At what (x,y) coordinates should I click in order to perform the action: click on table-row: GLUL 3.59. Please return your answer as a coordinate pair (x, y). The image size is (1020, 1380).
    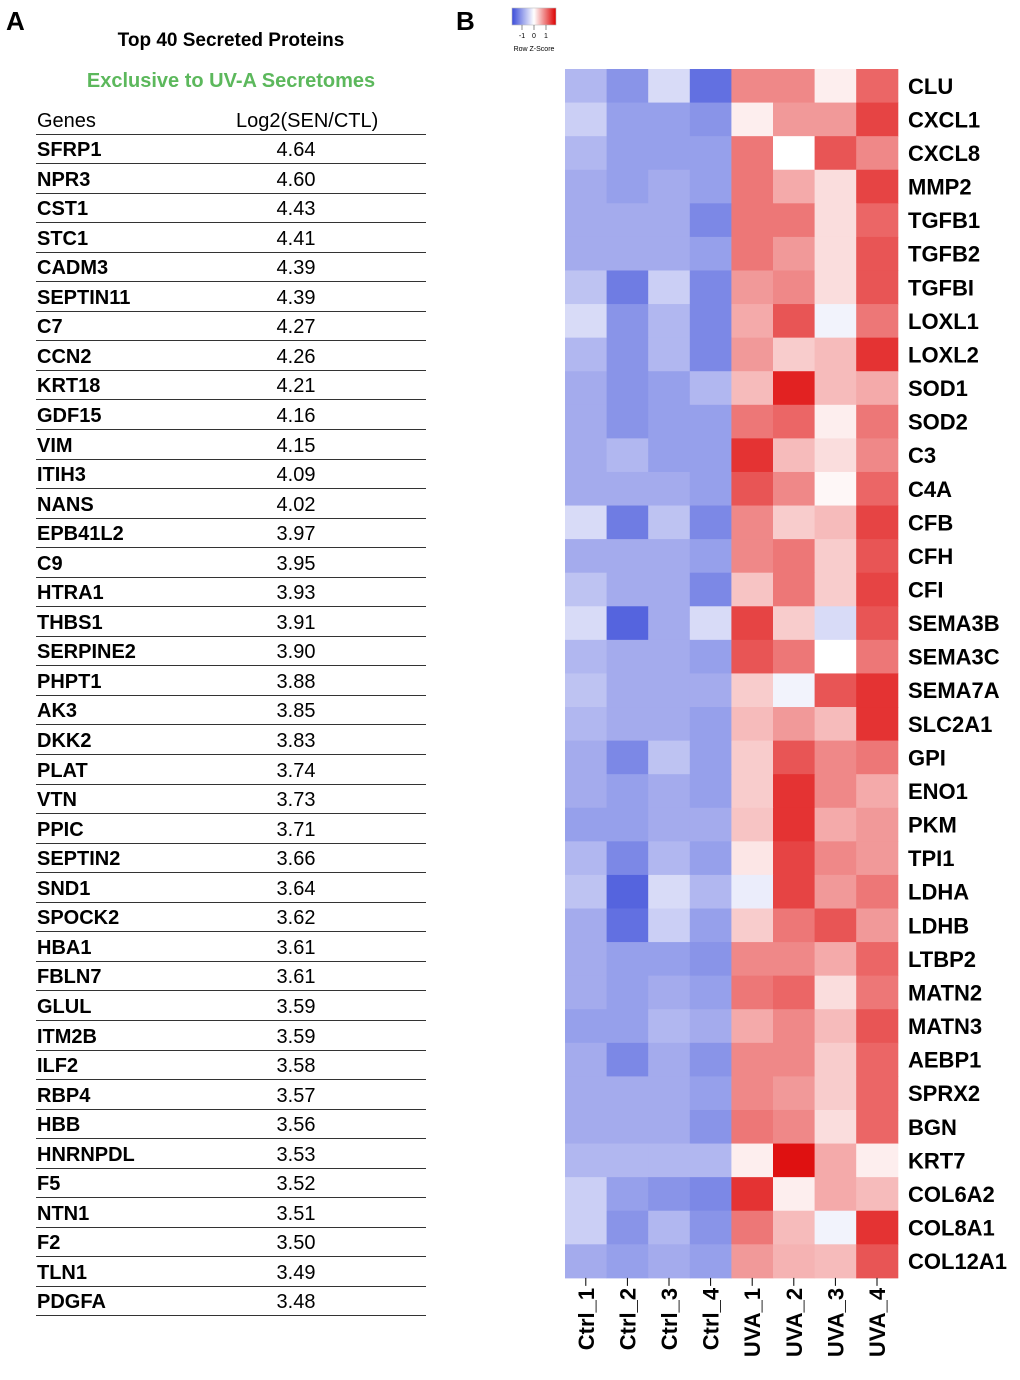
    Looking at the image, I should click on (231, 1006).